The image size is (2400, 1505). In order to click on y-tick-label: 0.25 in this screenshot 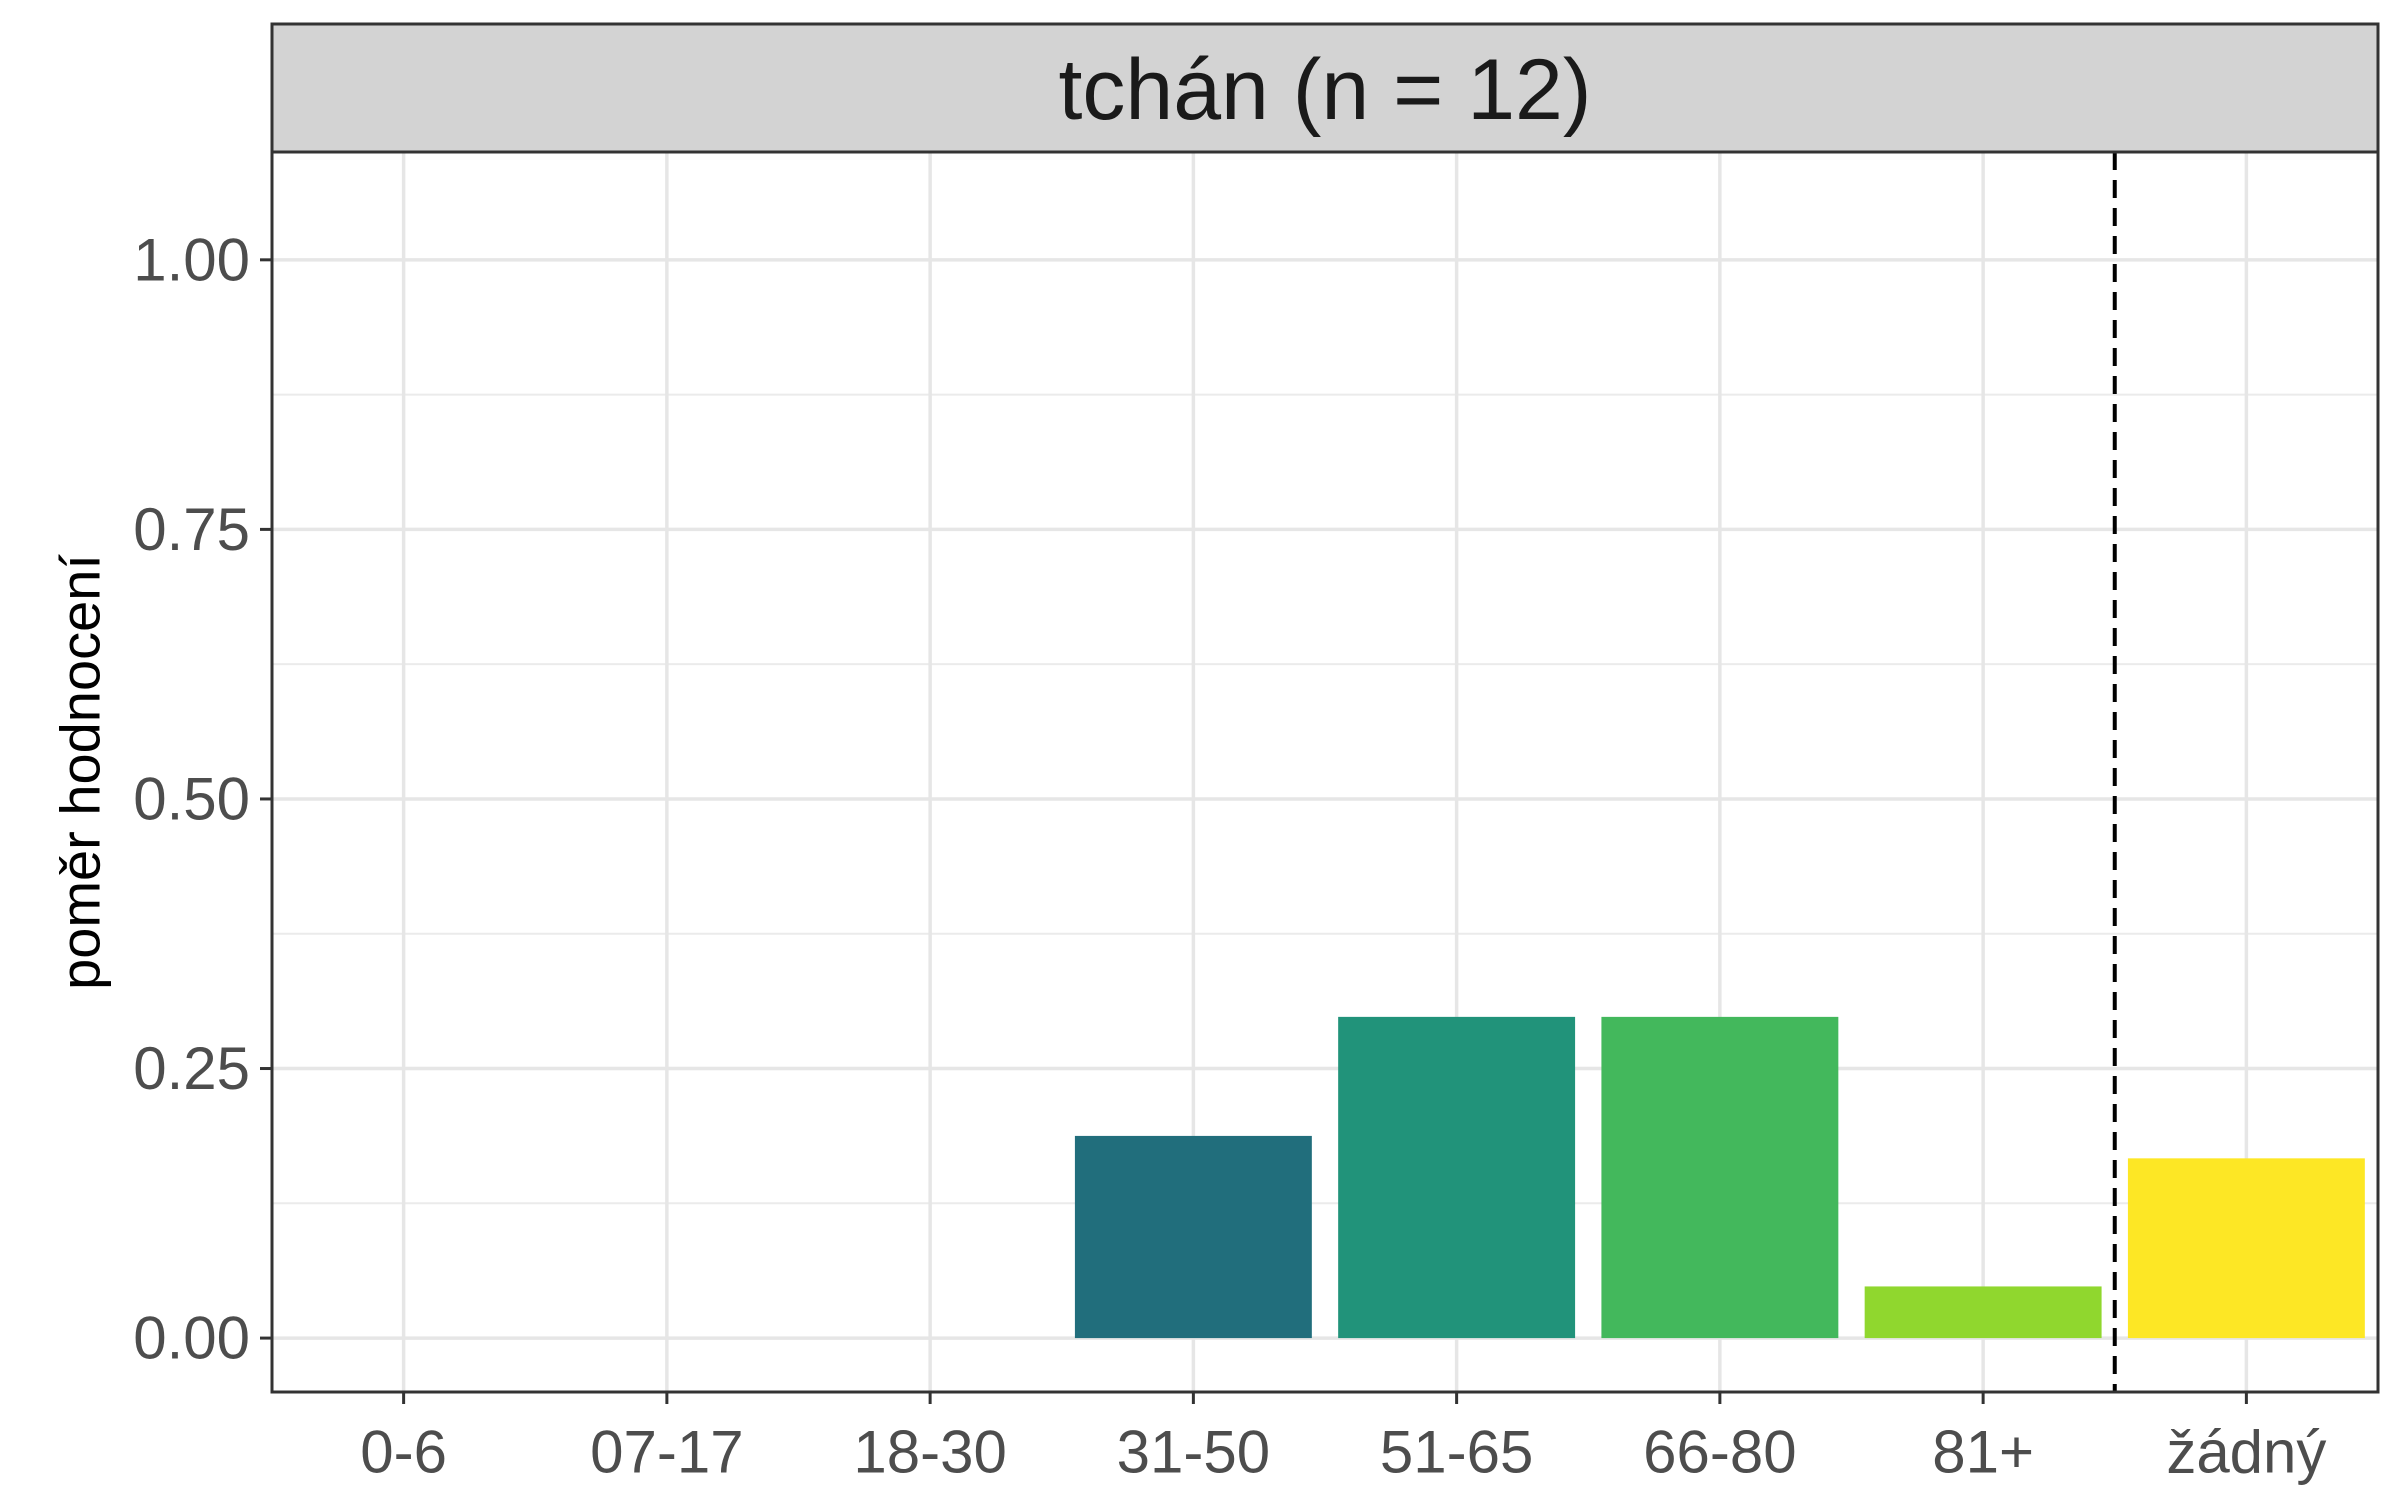, I will do `click(191, 1068)`.